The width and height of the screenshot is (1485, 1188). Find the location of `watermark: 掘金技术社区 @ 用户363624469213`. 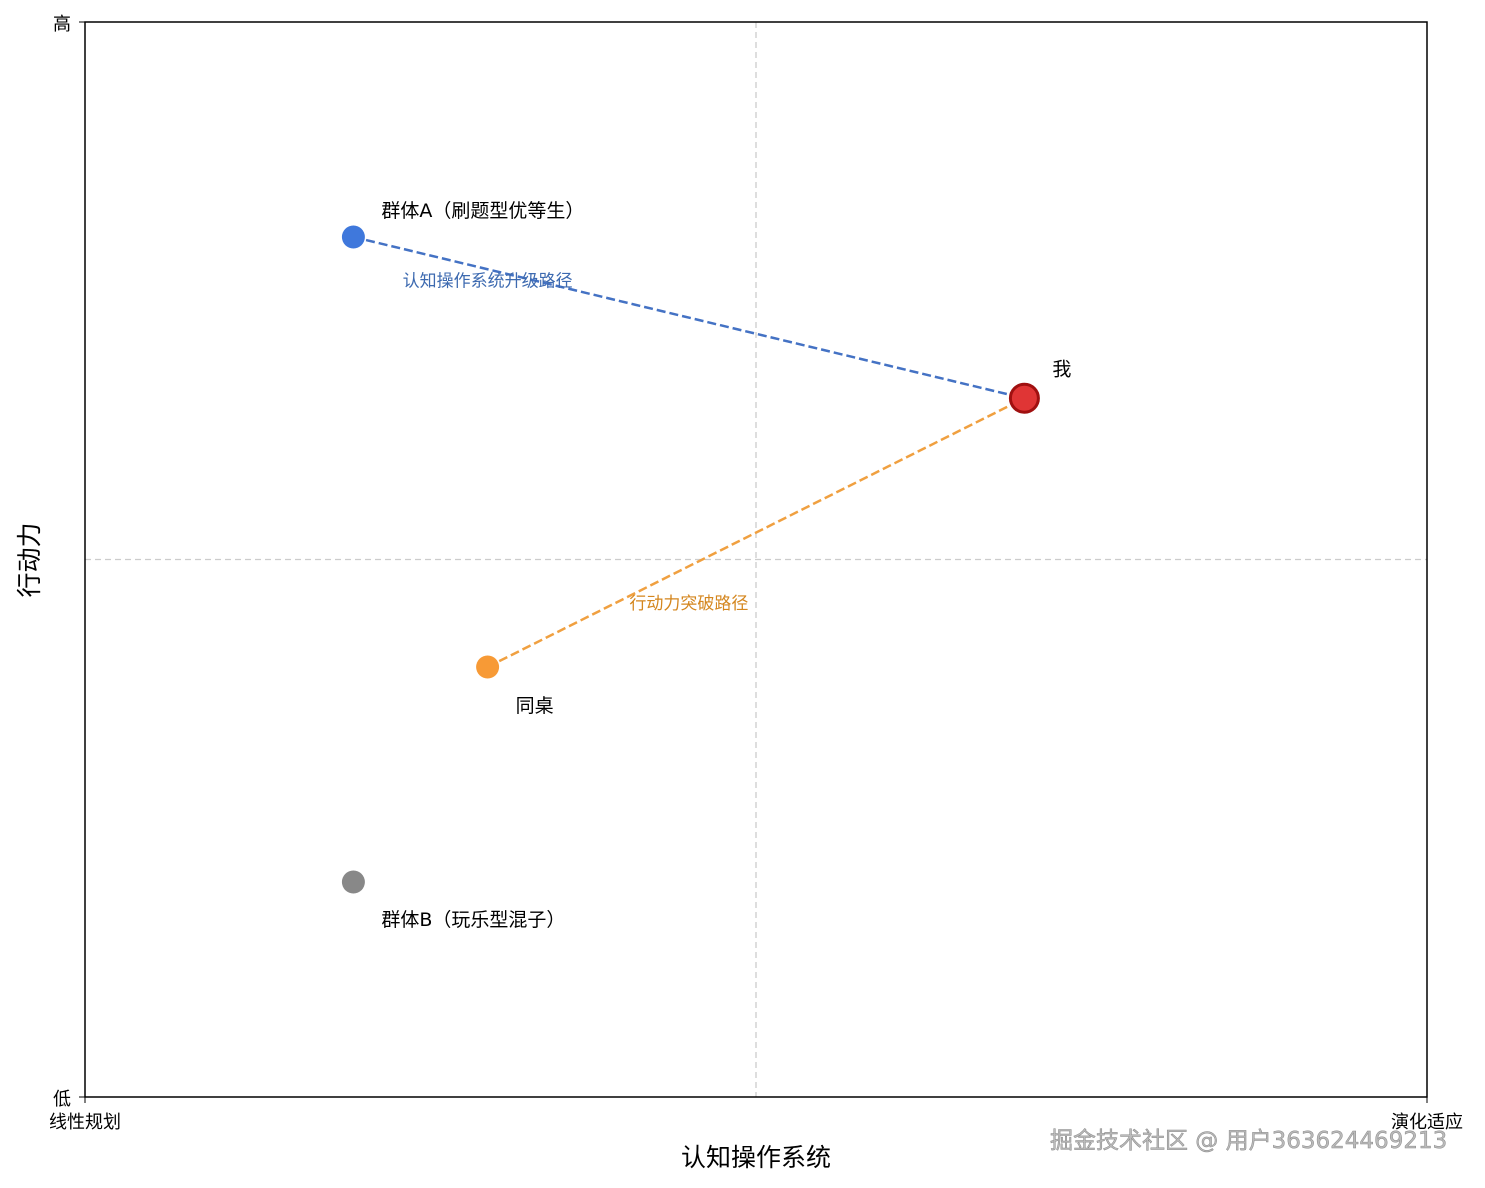

watermark: 掘金技术社区 @ 用户363624469213 is located at coordinates (1248, 1141).